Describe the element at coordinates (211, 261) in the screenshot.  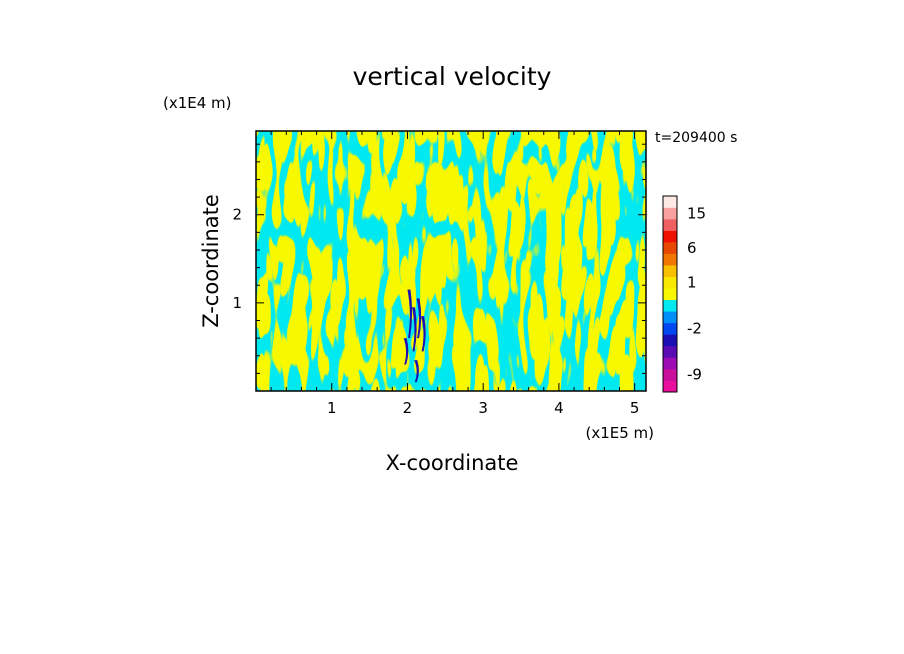
I see `y-axis-label: Z-coordinate` at that location.